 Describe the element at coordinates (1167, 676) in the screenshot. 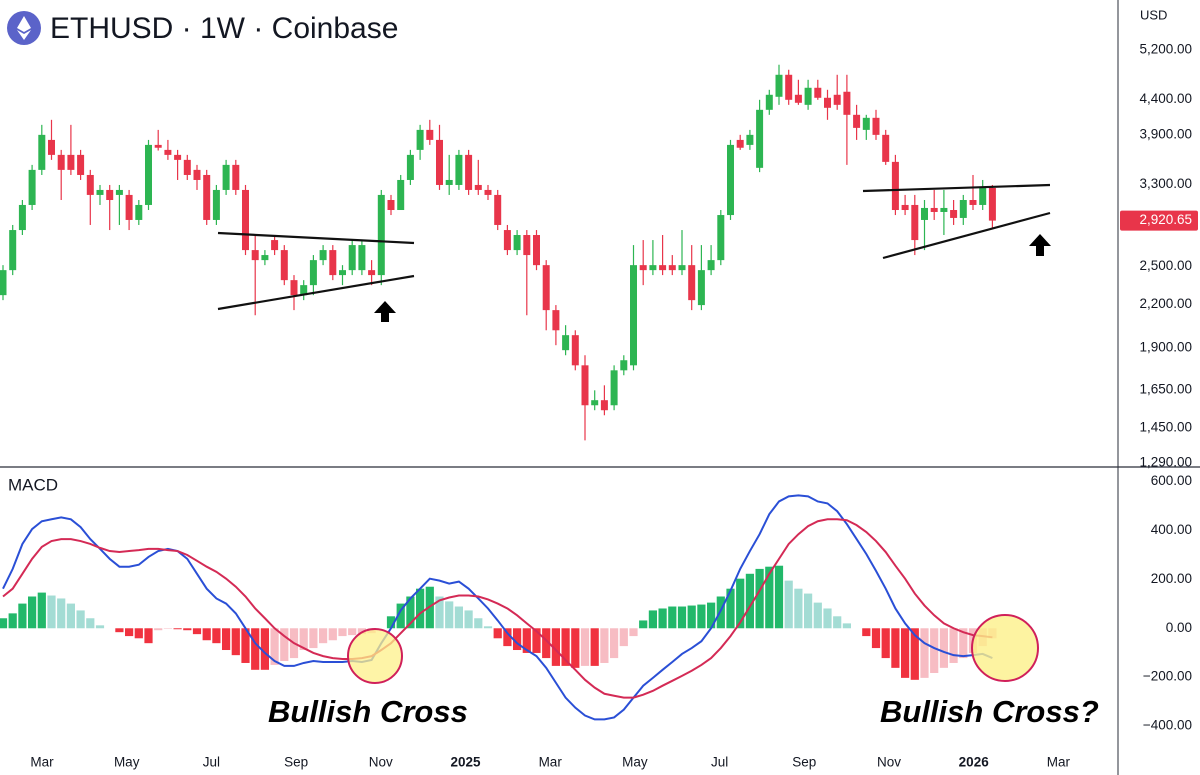

I see `y-tick-label: −200.00` at that location.